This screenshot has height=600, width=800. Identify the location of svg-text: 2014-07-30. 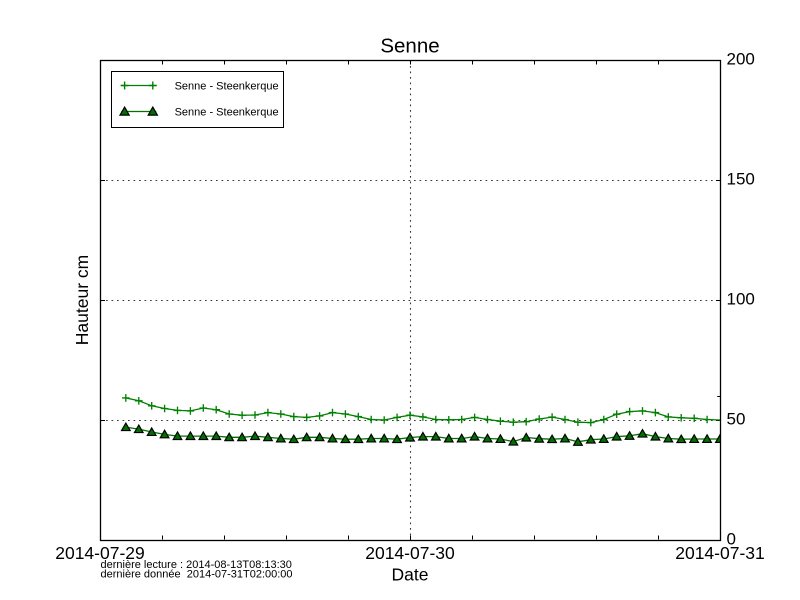
(410, 553).